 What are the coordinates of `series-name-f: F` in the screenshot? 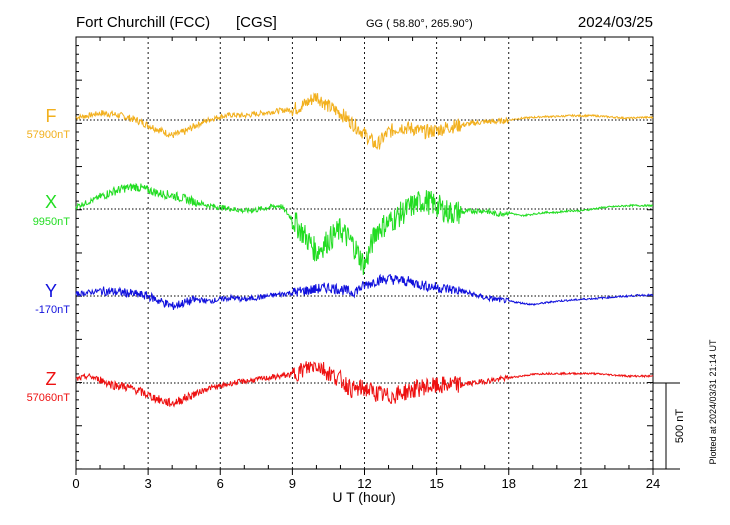 It's located at (51, 116).